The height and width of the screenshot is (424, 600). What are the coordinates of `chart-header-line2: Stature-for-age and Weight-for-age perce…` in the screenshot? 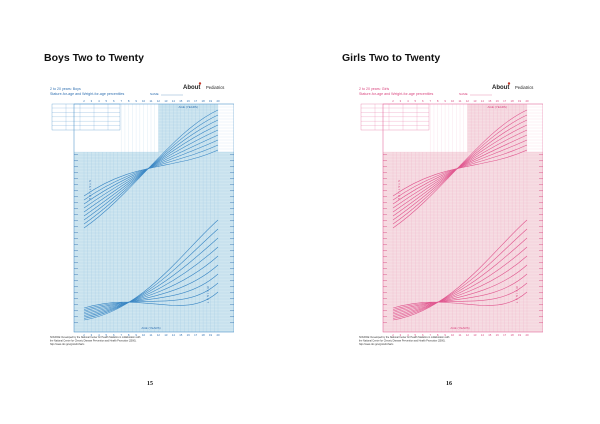 It's located at (87, 94).